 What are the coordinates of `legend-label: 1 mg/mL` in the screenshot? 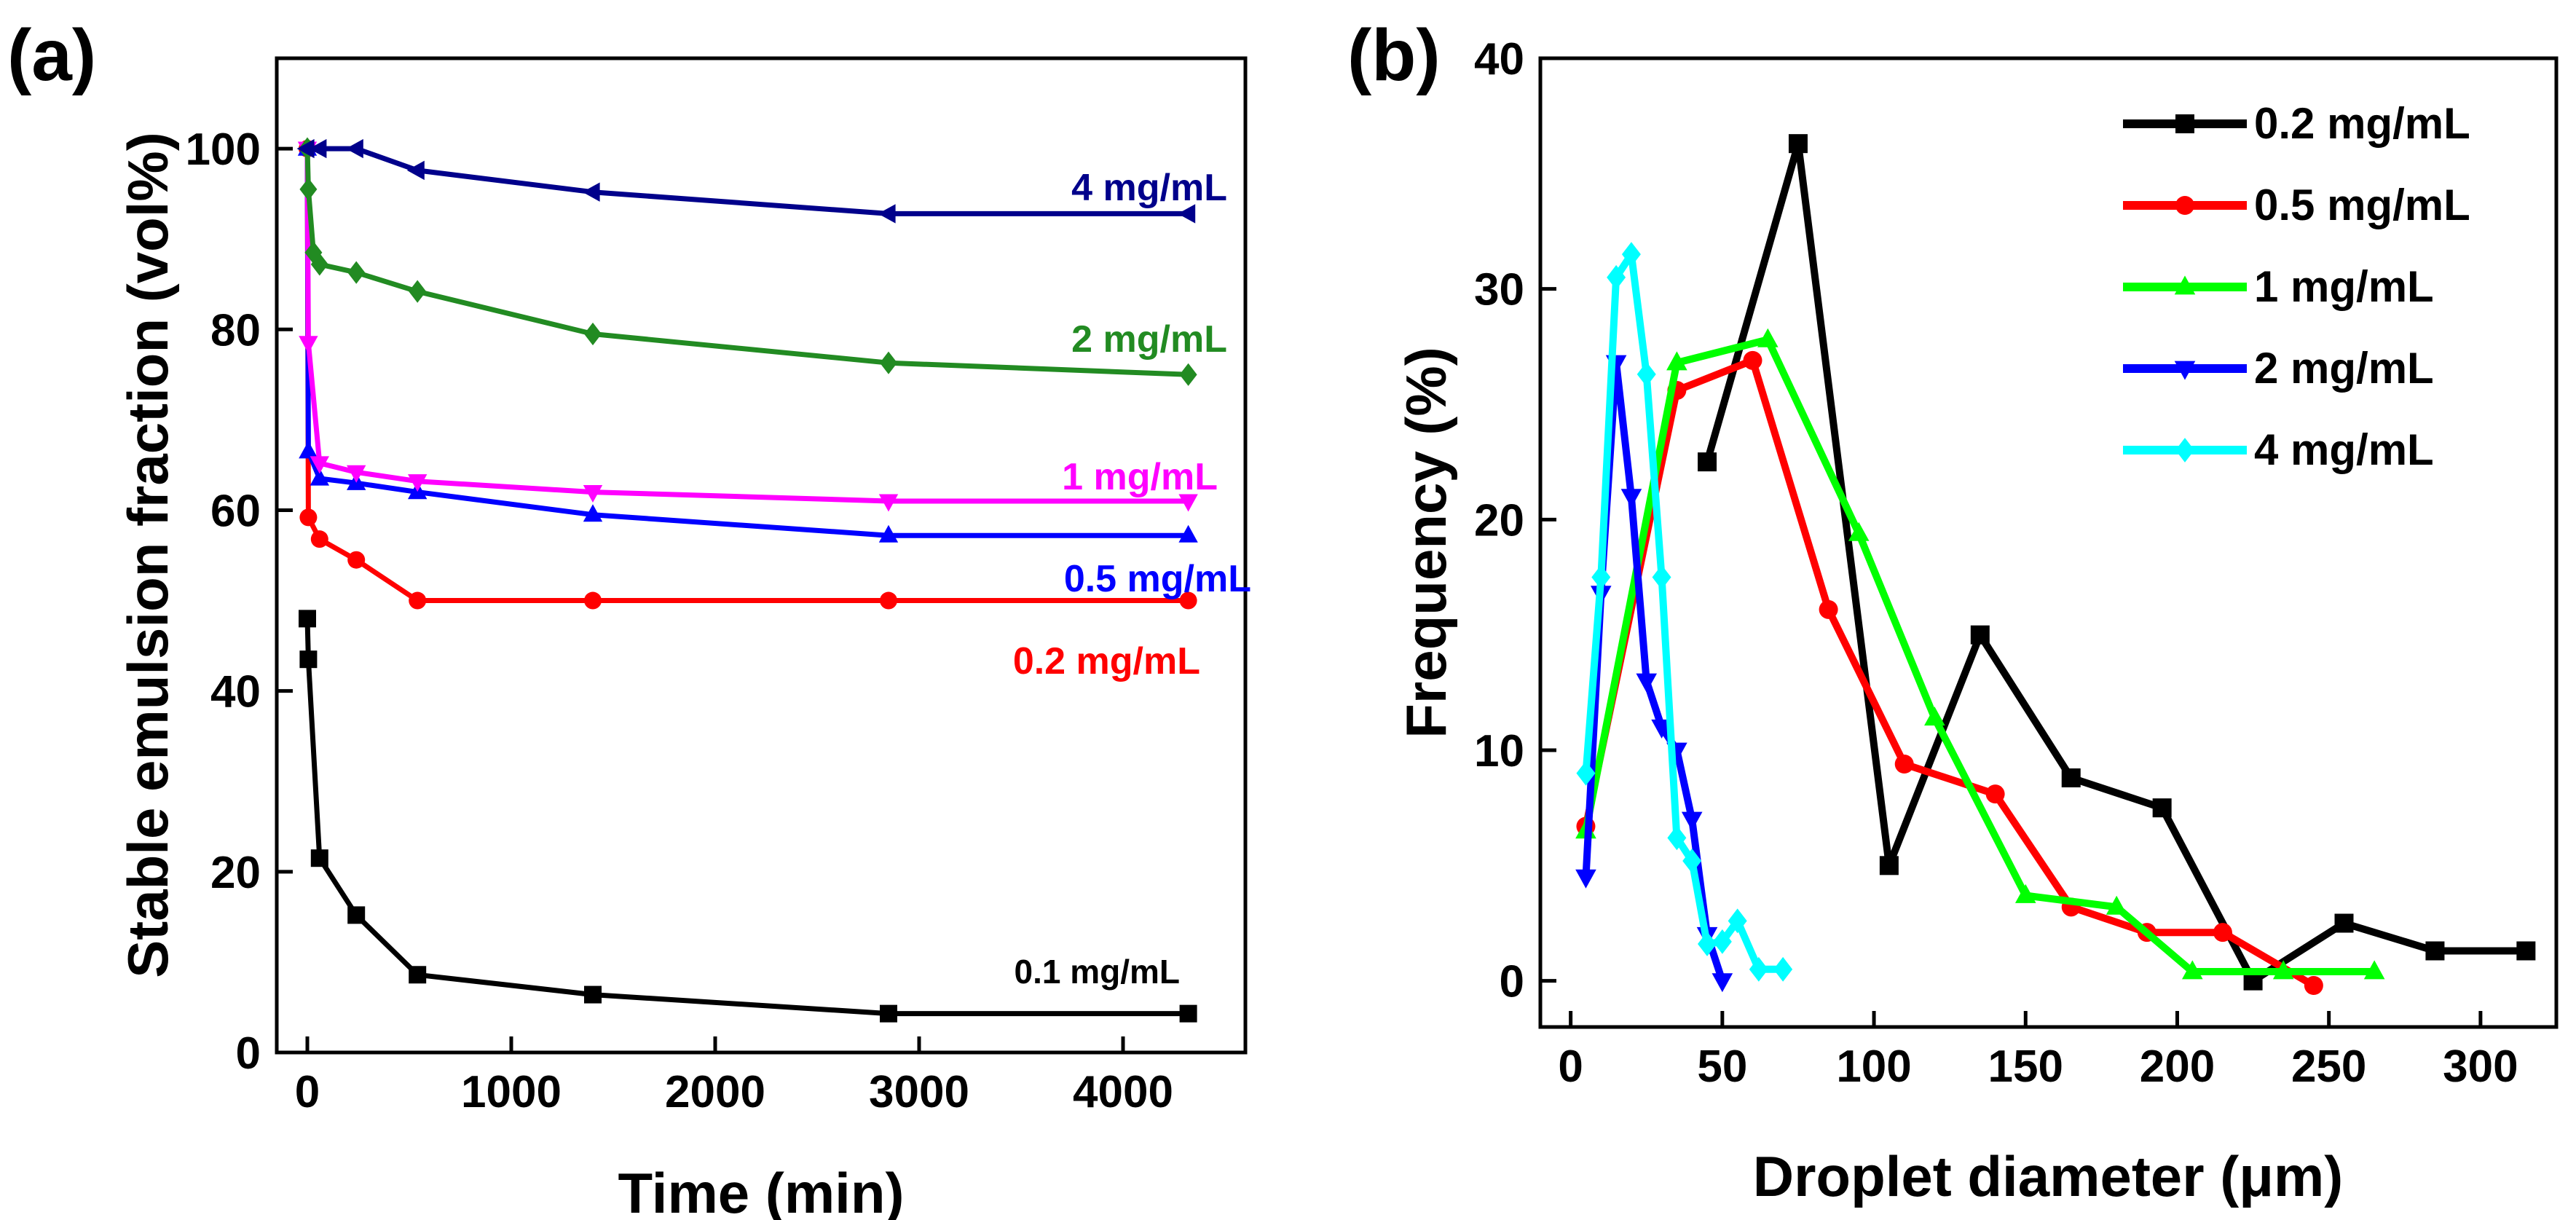 It's located at (2344, 286).